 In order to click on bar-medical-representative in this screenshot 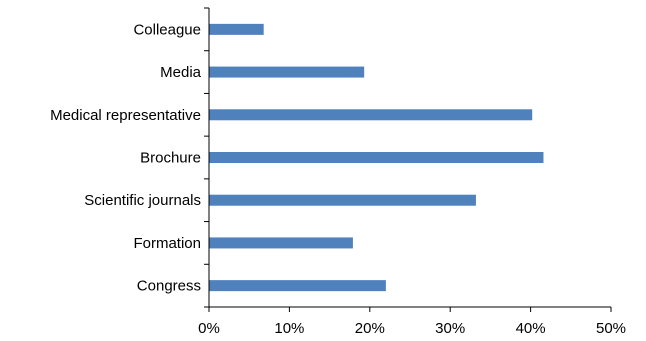, I will do `click(371, 115)`.